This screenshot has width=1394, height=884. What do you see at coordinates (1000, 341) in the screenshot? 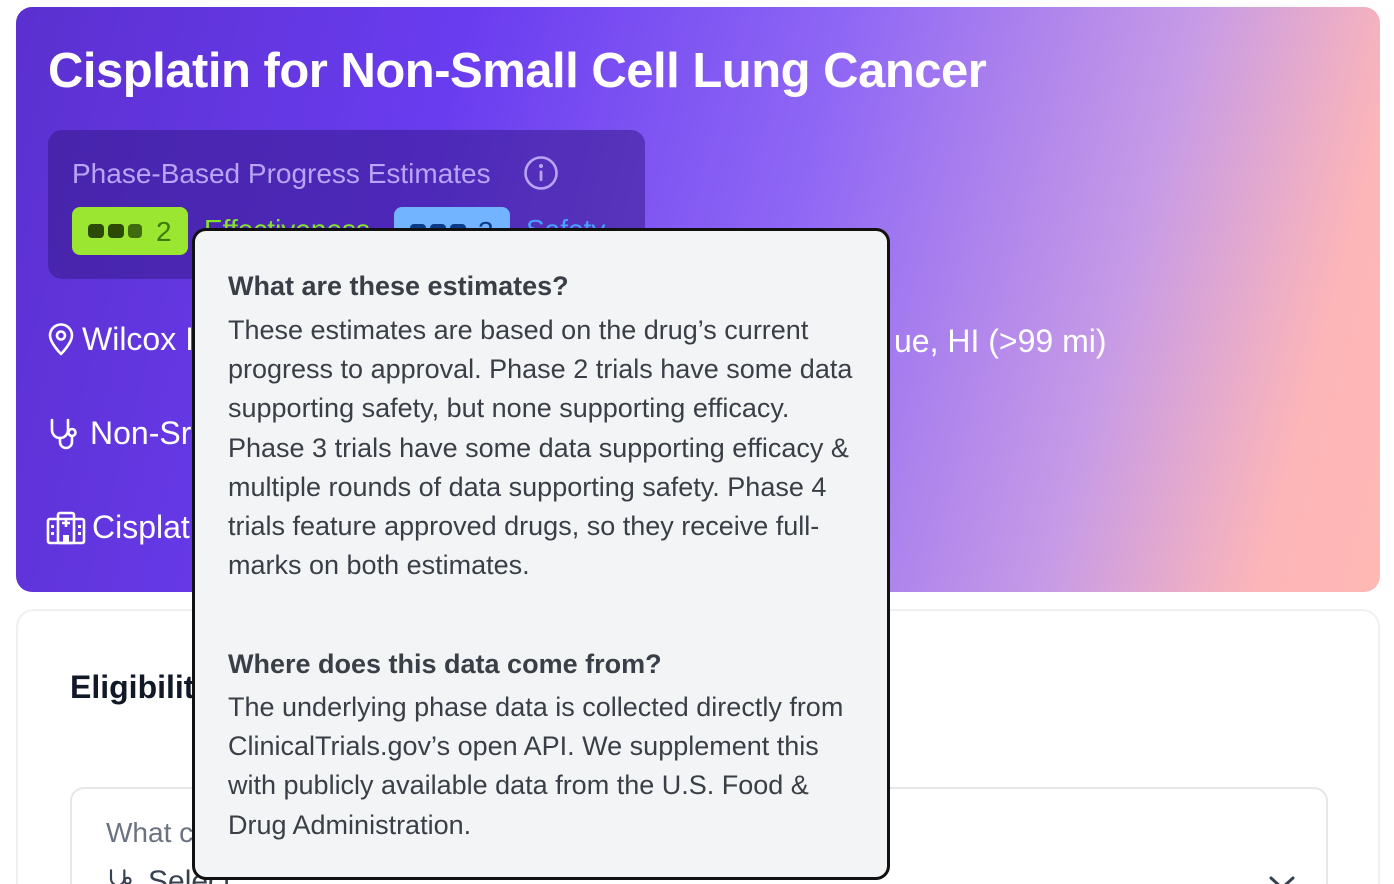
I see `location-distance: ue, HI (>99 mi)` at bounding box center [1000, 341].